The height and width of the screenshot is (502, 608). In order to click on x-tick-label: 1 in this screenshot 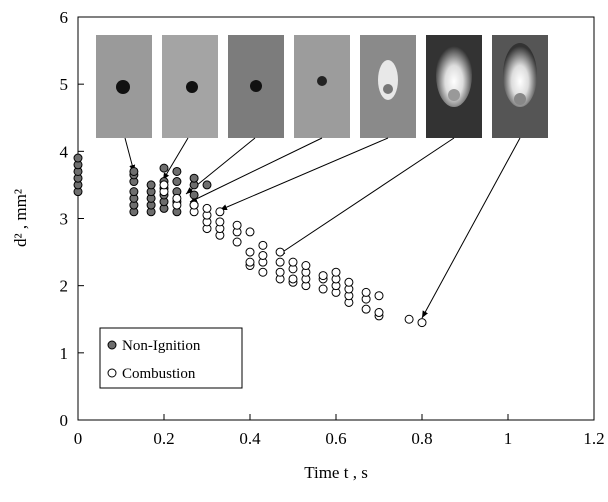, I will do `click(508, 438)`.